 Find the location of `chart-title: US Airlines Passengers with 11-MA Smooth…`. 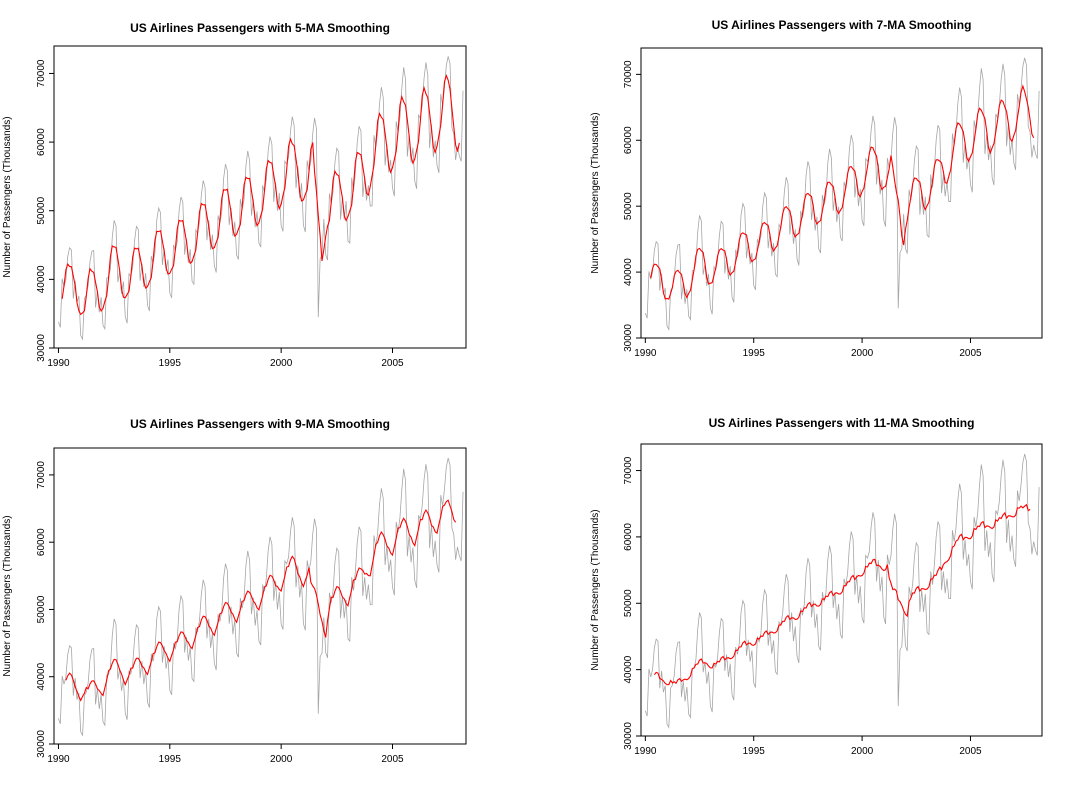

chart-title: US Airlines Passengers with 11-MA Smooth… is located at coordinates (842, 423).